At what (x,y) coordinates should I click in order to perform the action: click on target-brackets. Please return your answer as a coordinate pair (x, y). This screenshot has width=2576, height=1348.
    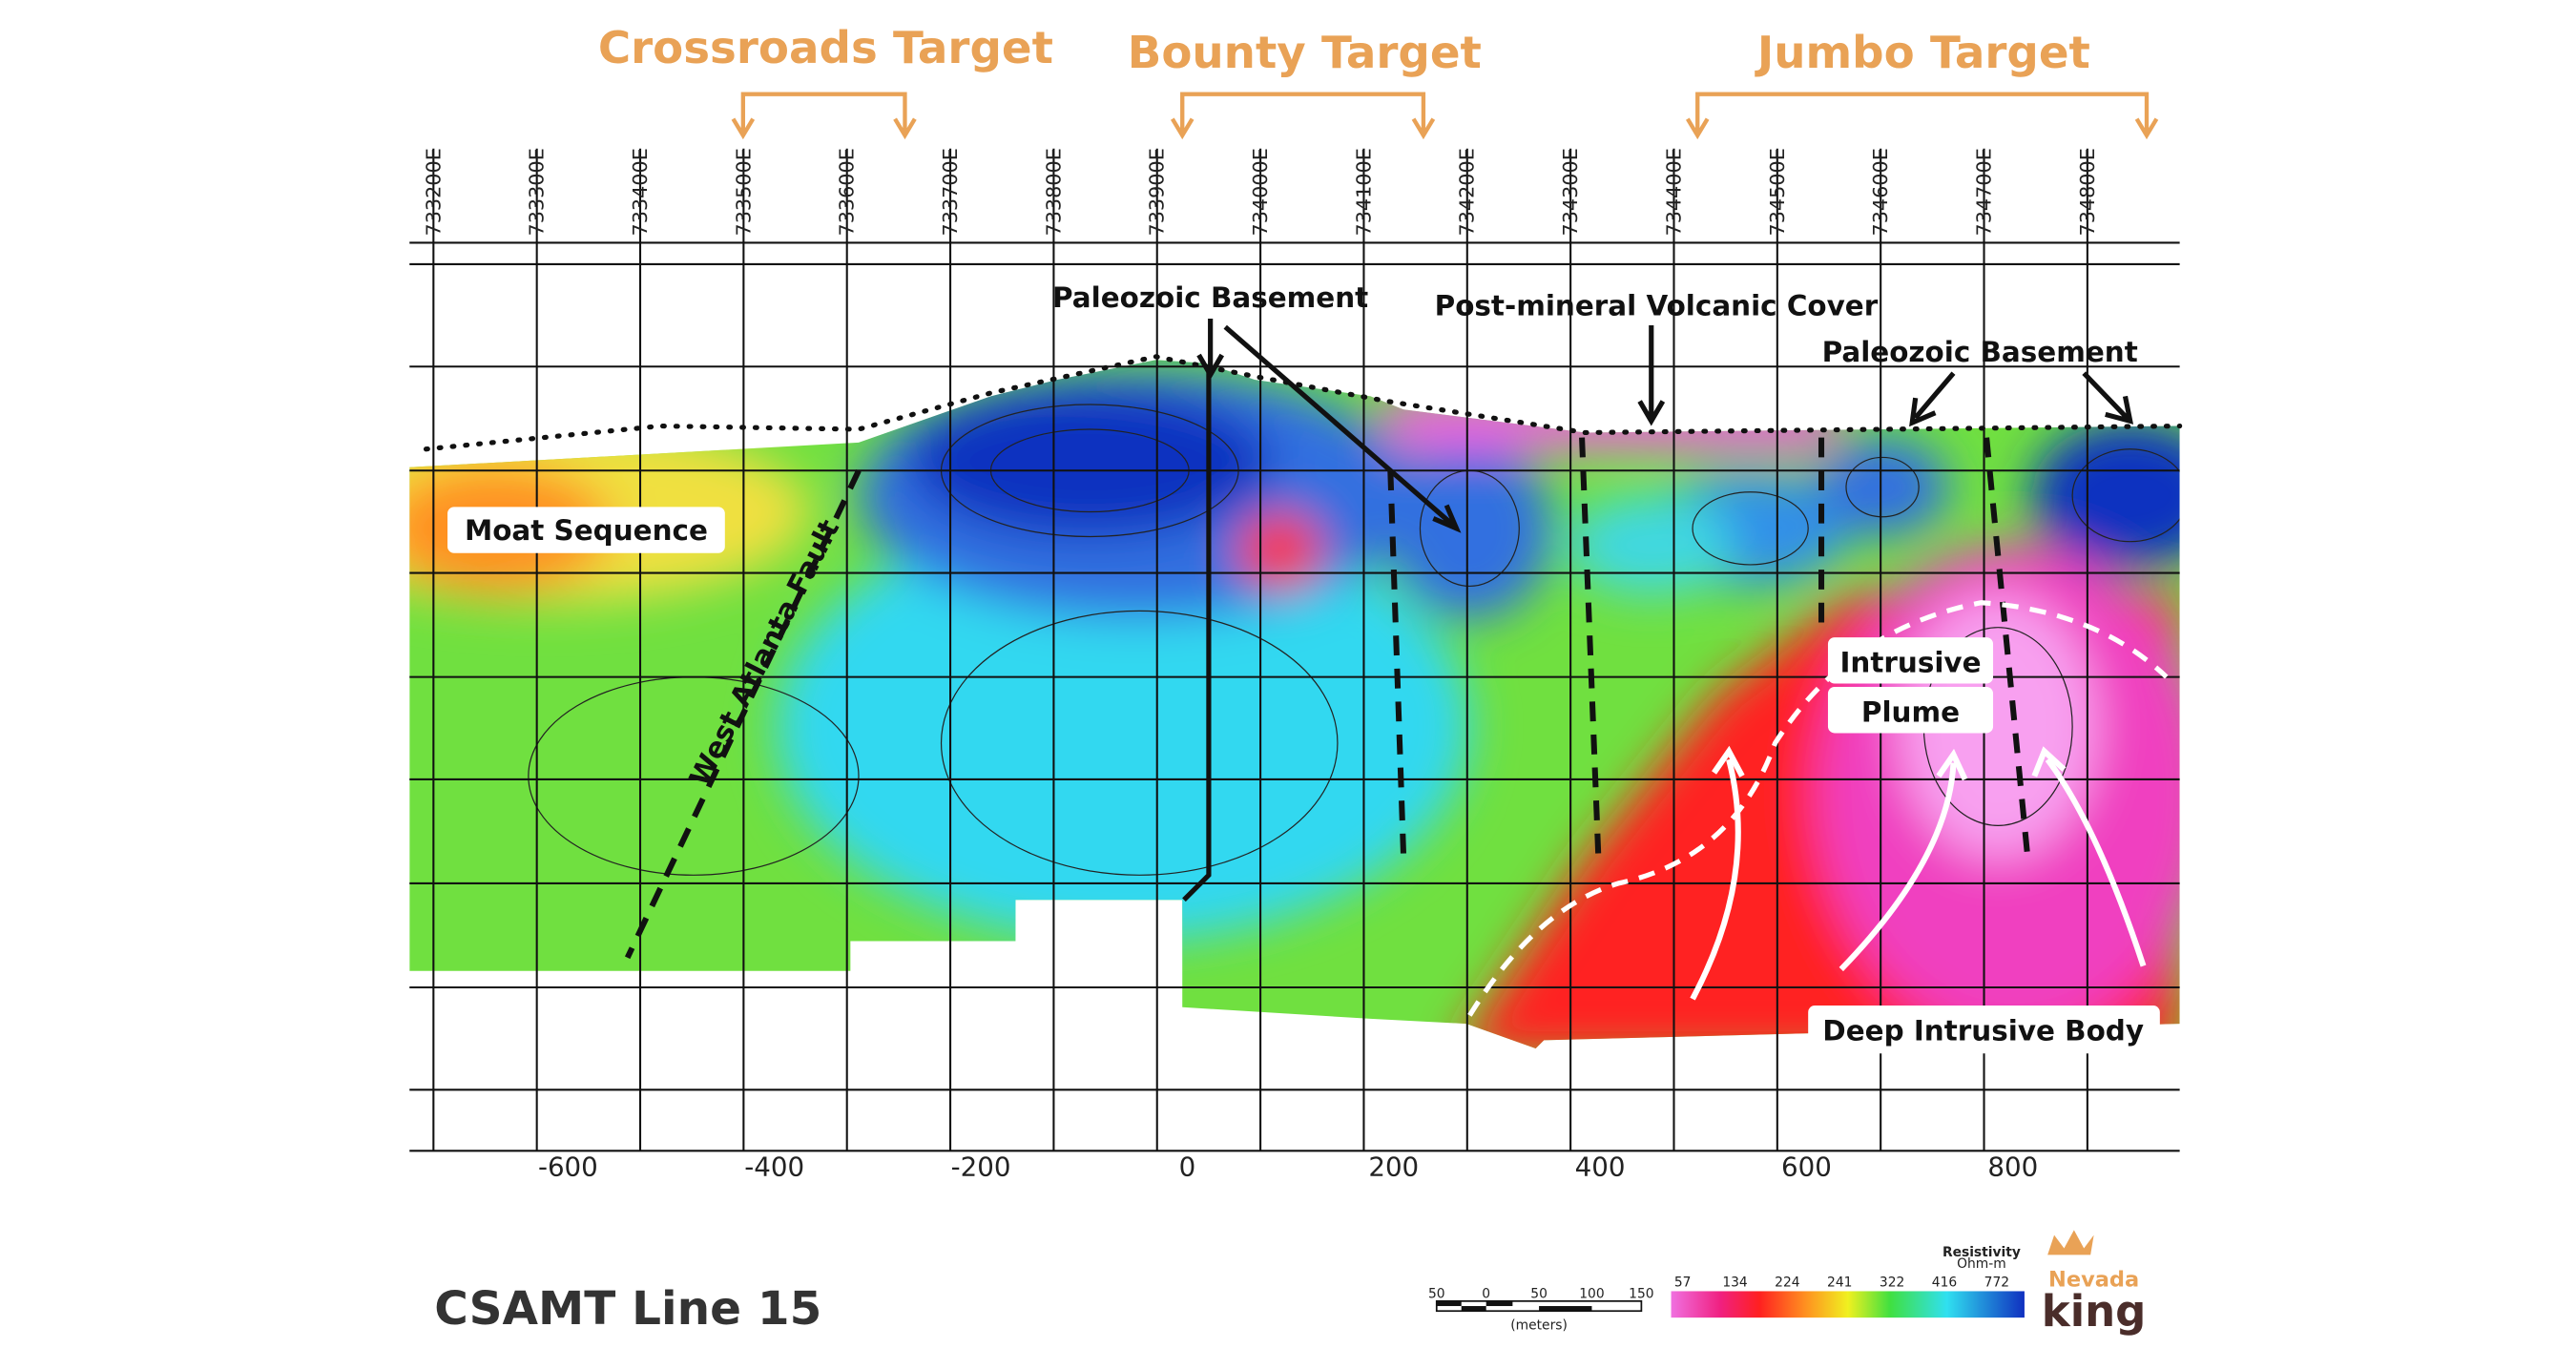
    Looking at the image, I should click on (1445, 116).